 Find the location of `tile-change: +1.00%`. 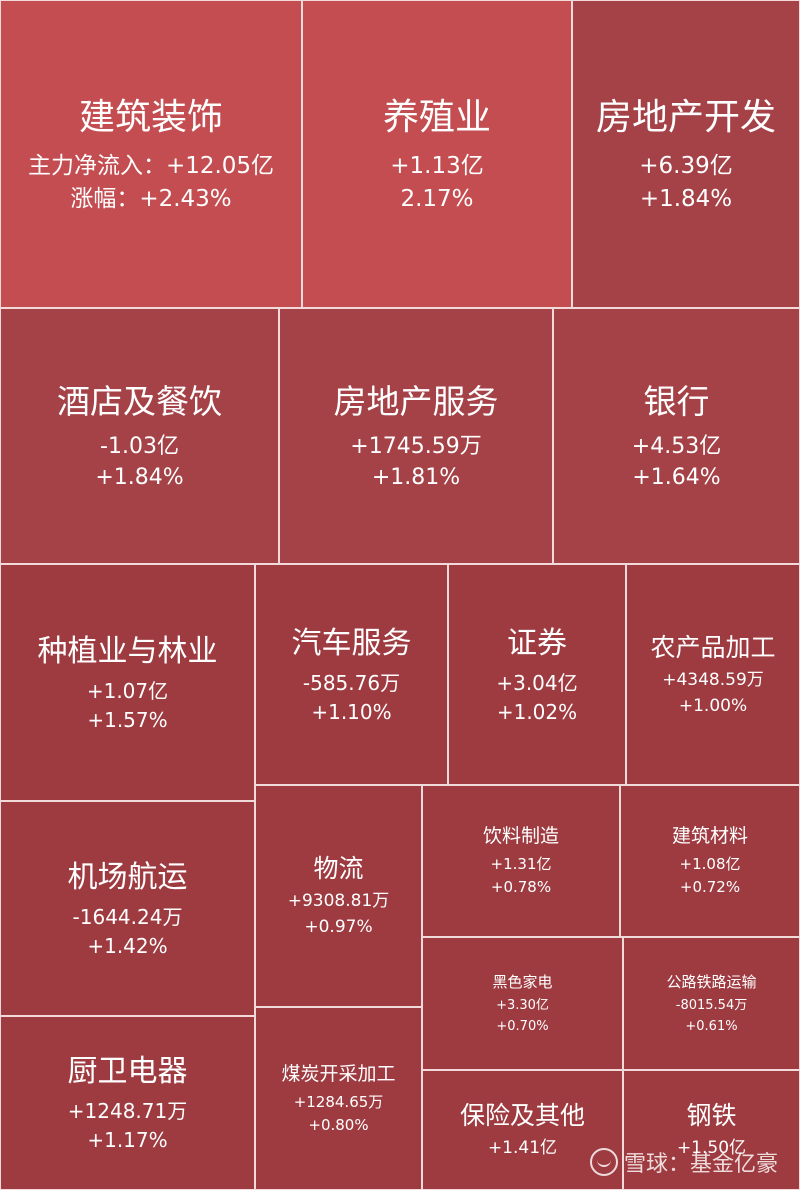

tile-change: +1.00% is located at coordinates (713, 705).